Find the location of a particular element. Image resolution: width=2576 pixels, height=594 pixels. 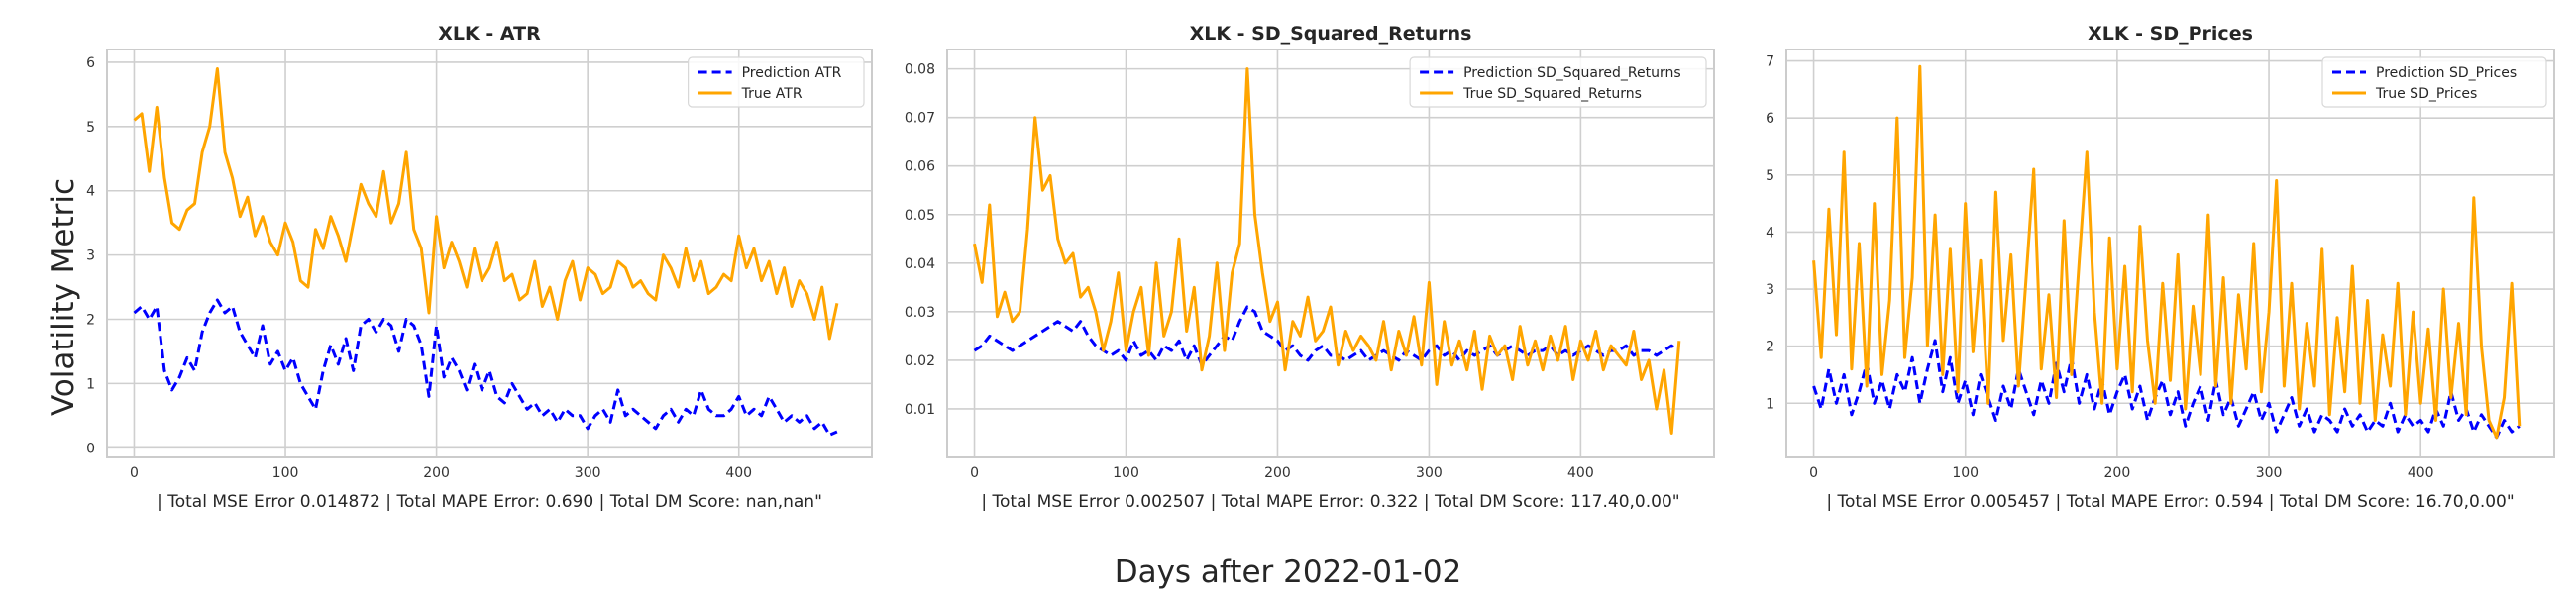

figure-xlabel: Days after 2022-01-02 is located at coordinates (1288, 572).